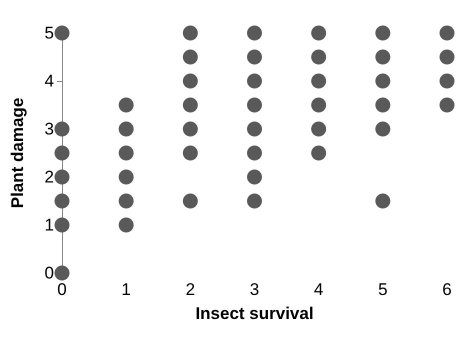  I want to click on y-tick-label: 1, so click(49, 225).